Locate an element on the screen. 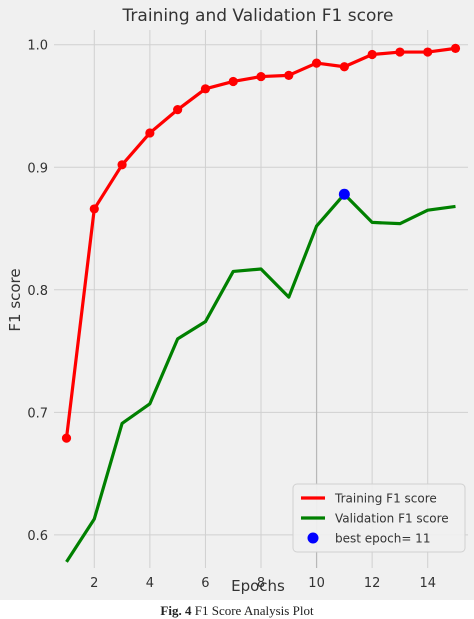 Image resolution: width=474 pixels, height=619 pixels. legend-label: Validation F1 score is located at coordinates (392, 519).